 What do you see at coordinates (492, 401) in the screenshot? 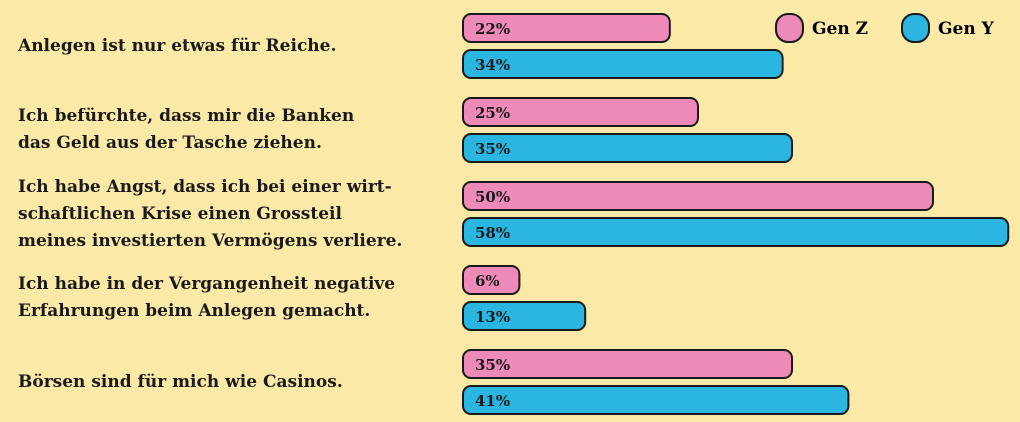
I see `bar-value-label: 41%` at bounding box center [492, 401].